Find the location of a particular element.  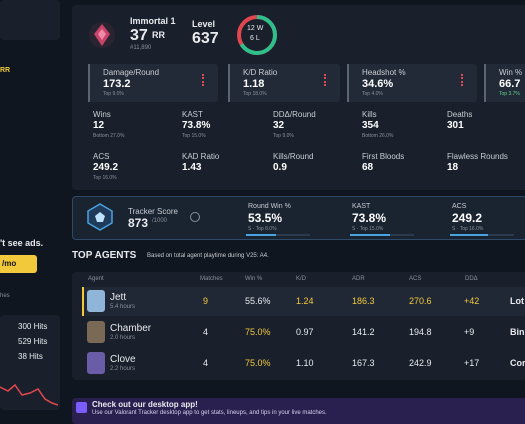

stat-label: KAD Ratio is located at coordinates (201, 156).